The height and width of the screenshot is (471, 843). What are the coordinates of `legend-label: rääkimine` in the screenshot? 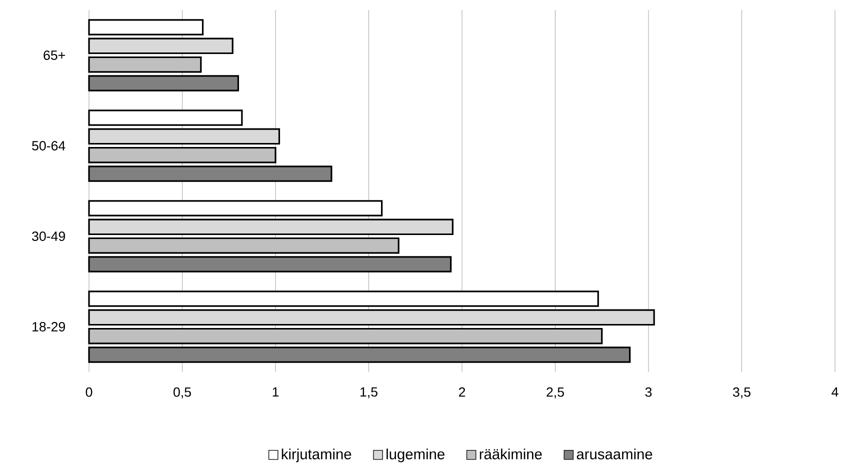 It's located at (511, 454).